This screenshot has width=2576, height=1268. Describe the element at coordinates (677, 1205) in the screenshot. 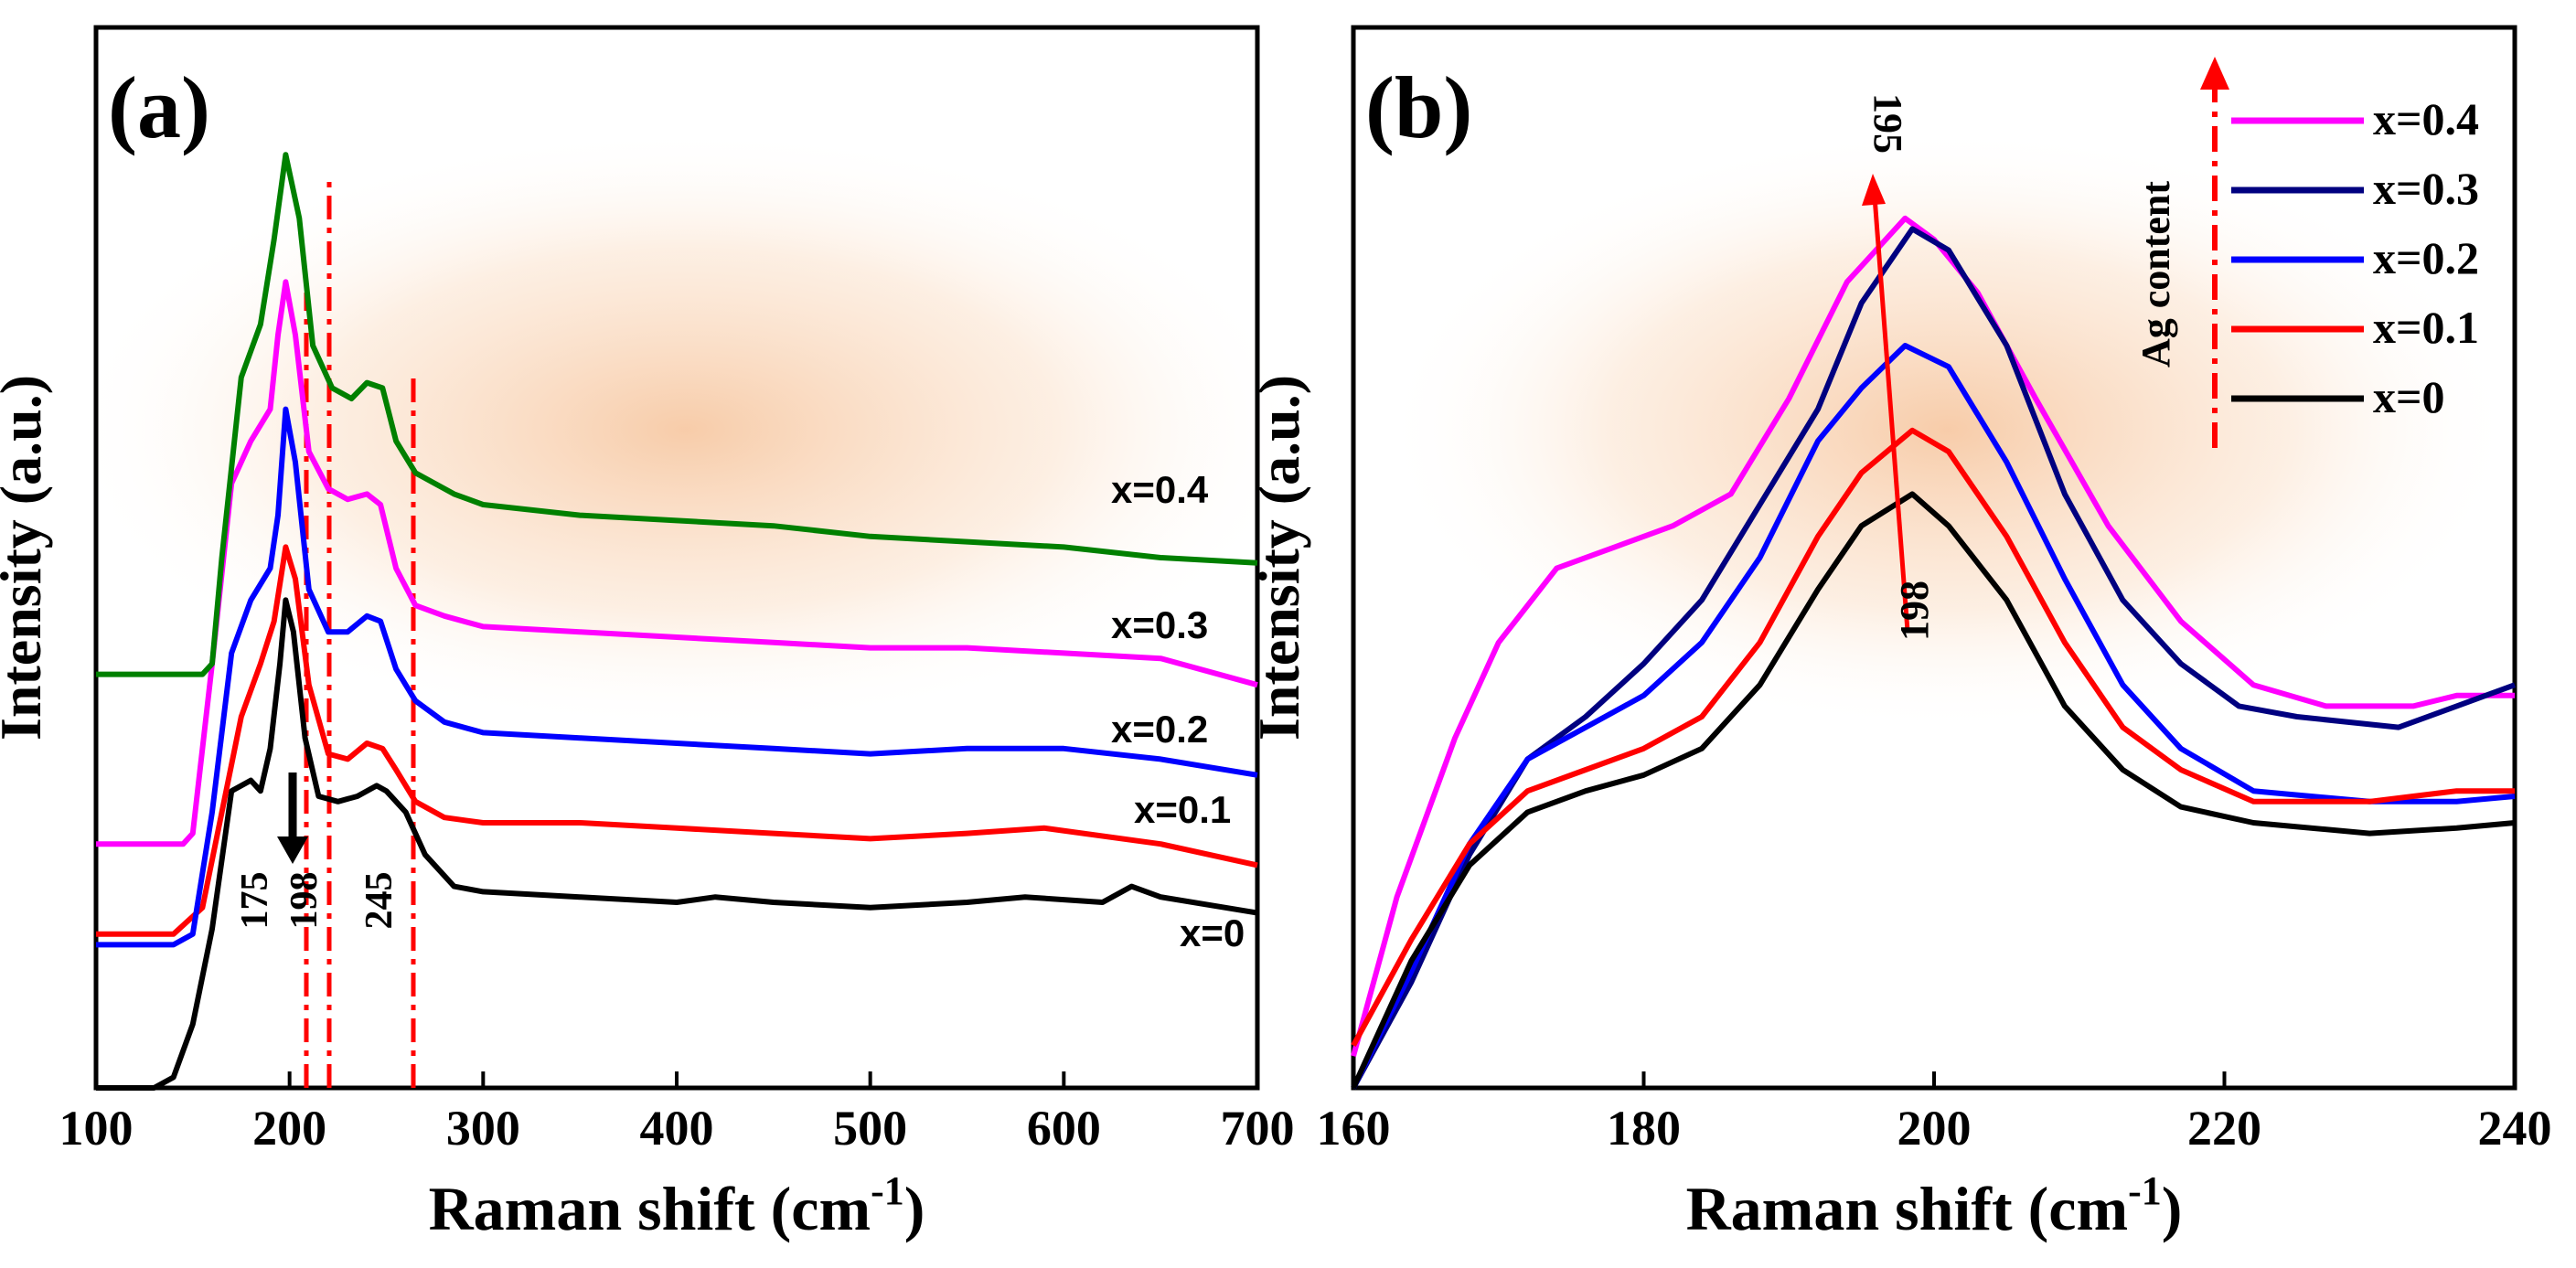

I see `panel-a-x-label: Raman shift (cm-1)` at that location.